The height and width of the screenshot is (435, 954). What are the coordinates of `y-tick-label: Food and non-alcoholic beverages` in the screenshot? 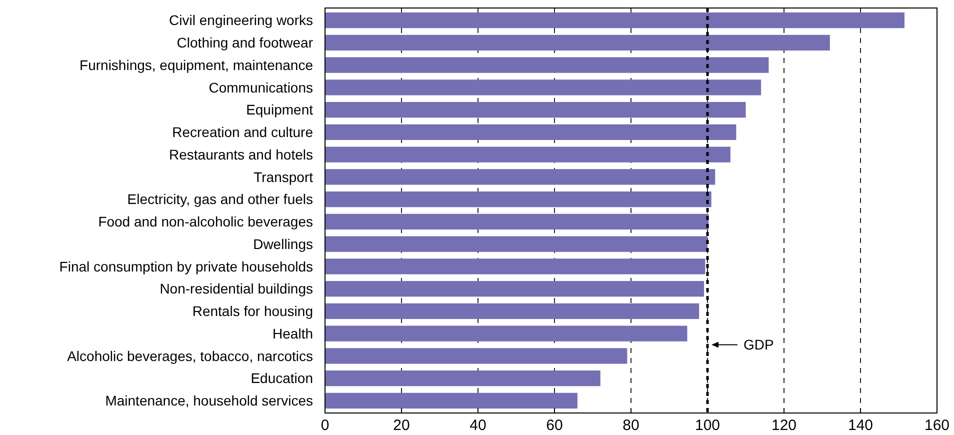 It's located at (205, 222).